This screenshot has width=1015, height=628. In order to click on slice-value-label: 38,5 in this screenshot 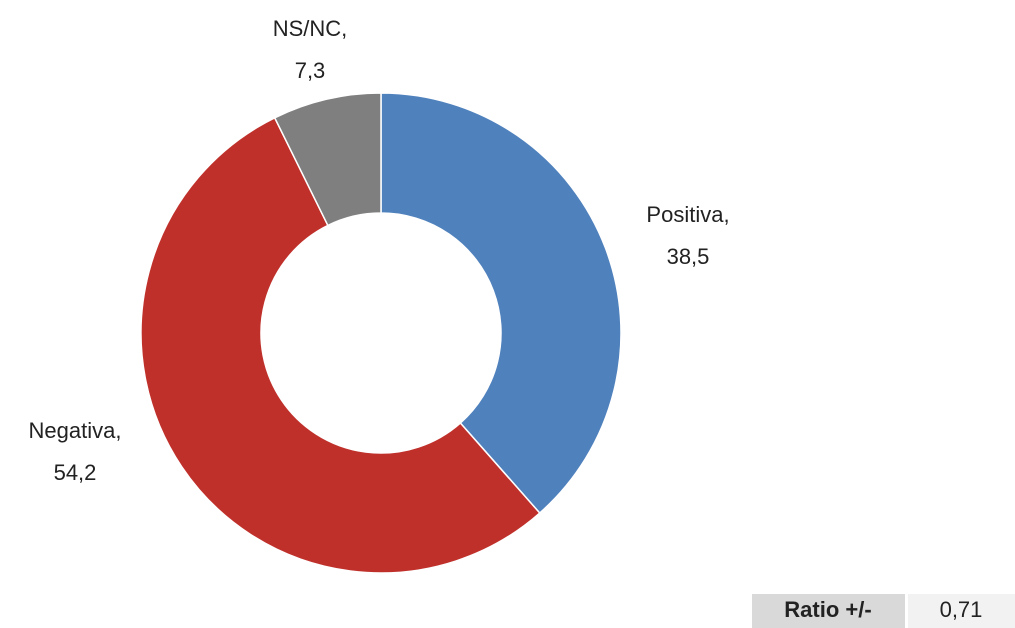, I will do `click(688, 256)`.